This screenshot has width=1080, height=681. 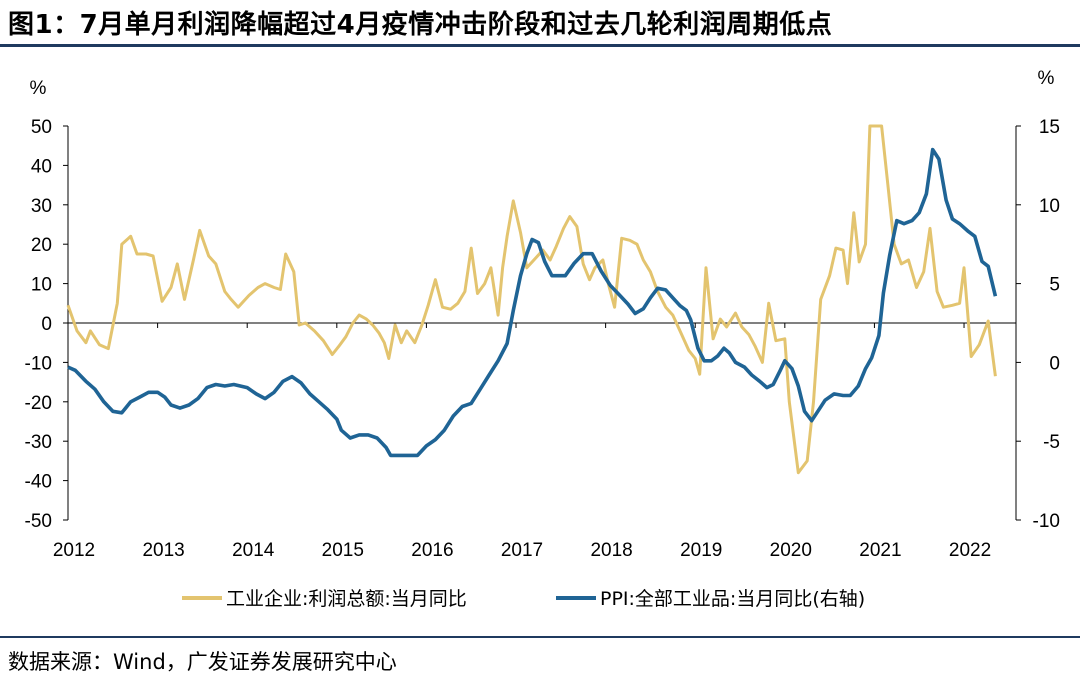 What do you see at coordinates (346, 599) in the screenshot?
I see `legend-label-profit: 工业企业:利润总额:当月同比` at bounding box center [346, 599].